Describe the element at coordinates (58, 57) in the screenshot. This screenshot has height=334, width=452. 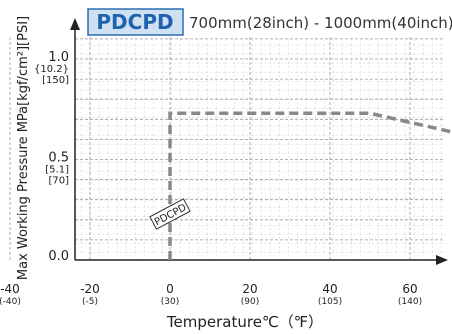
I see `y-tick-mpa: 1.0` at that location.